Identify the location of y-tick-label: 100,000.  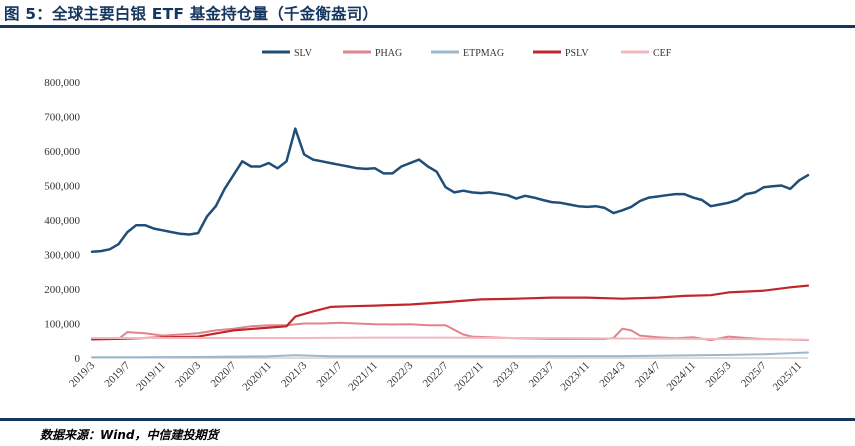
(62, 325).